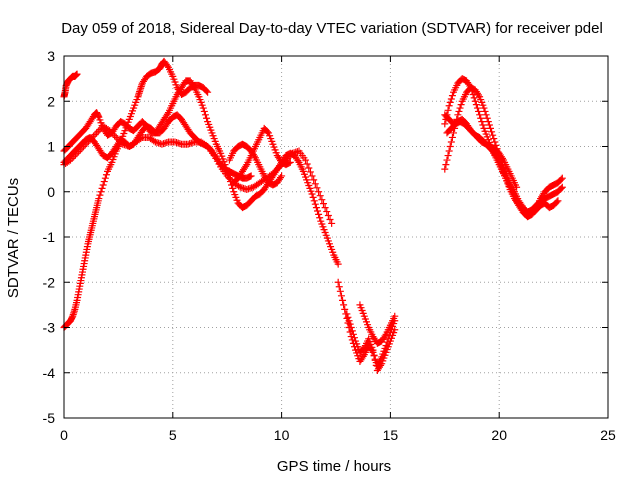 The width and height of the screenshot is (640, 480). I want to click on y-tick-label: 1, so click(51, 147).